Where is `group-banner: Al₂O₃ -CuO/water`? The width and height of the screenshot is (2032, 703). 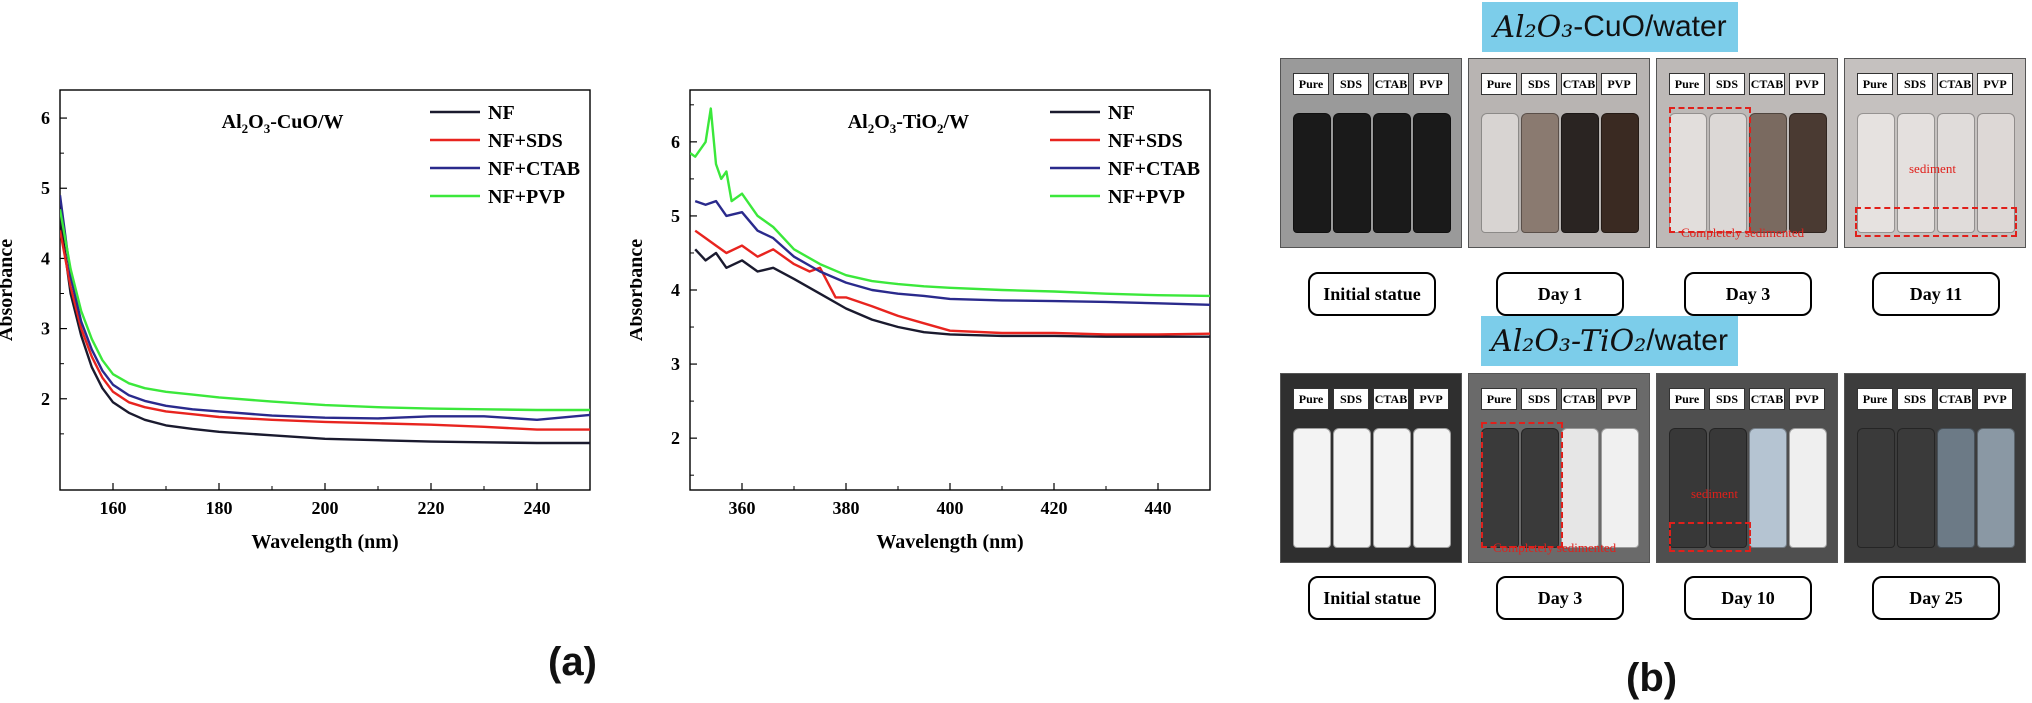 group-banner: Al₂O₃ -CuO/water is located at coordinates (1610, 27).